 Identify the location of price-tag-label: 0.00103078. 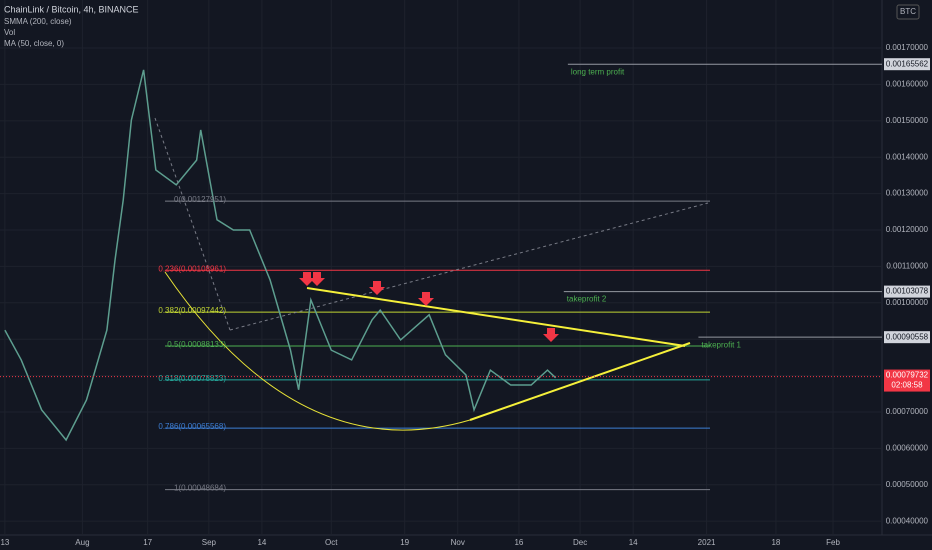
(907, 291).